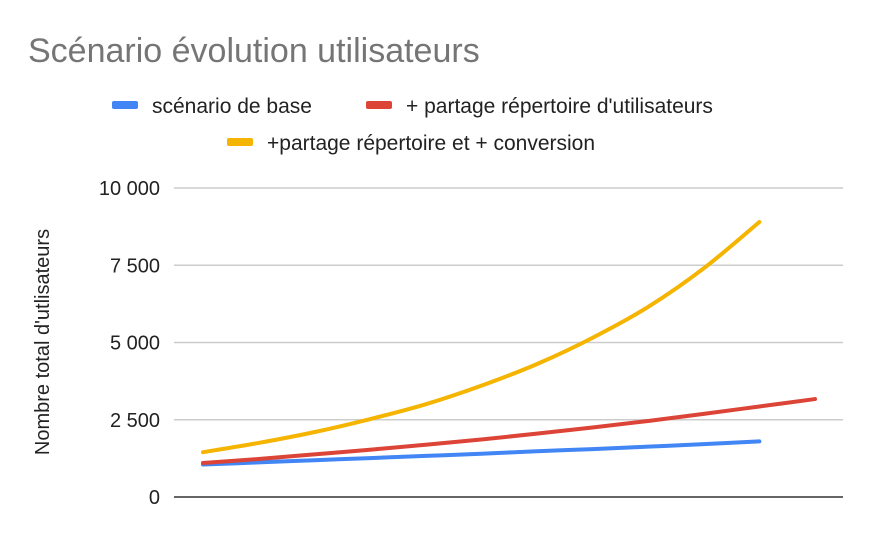 This screenshot has width=870, height=538. Describe the element at coordinates (379, 105) in the screenshot. I see `legend-swatch-partage` at that location.